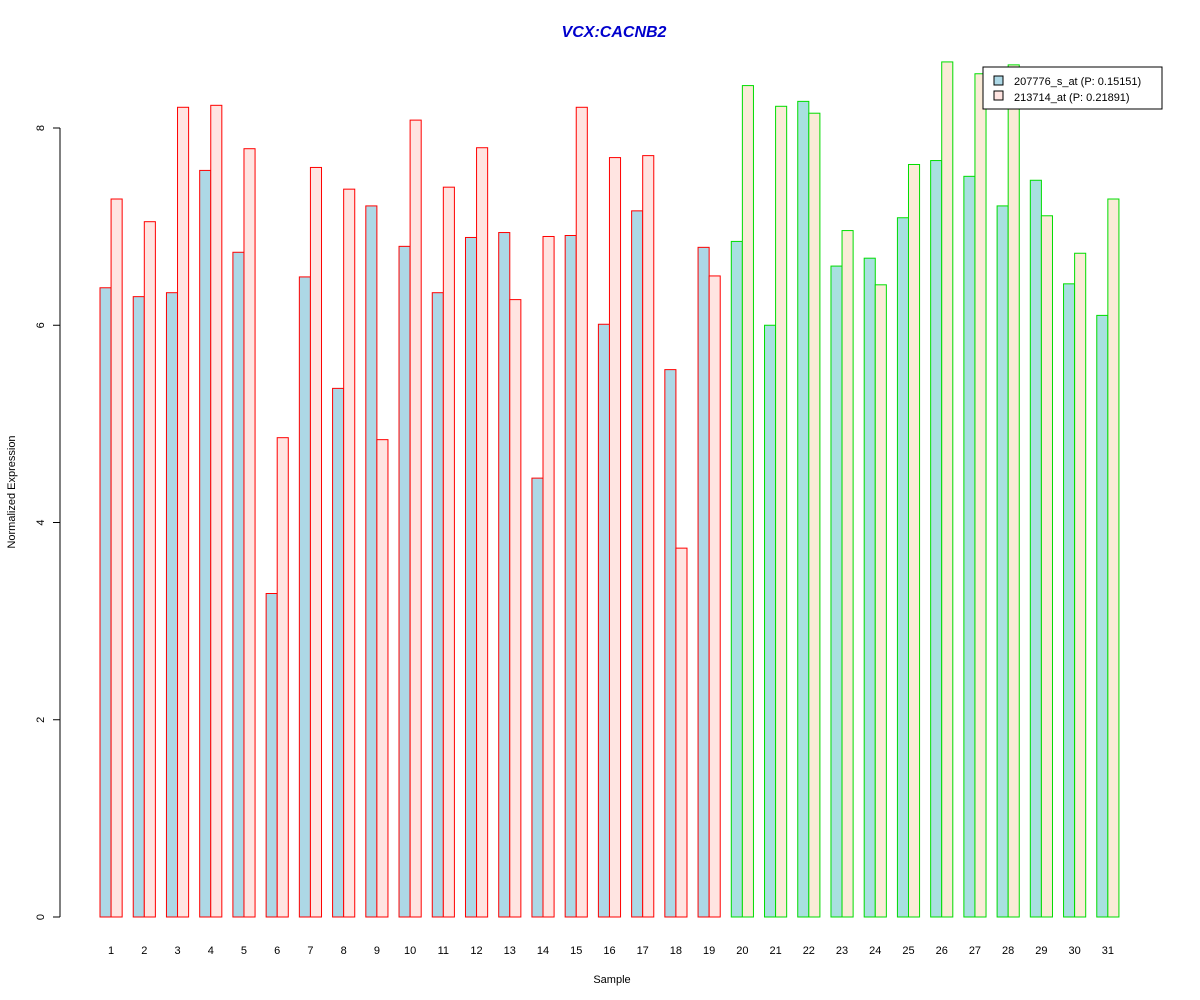 The height and width of the screenshot is (1000, 1200). What do you see at coordinates (510, 951) in the screenshot?
I see `x-tick-label: 13` at bounding box center [510, 951].